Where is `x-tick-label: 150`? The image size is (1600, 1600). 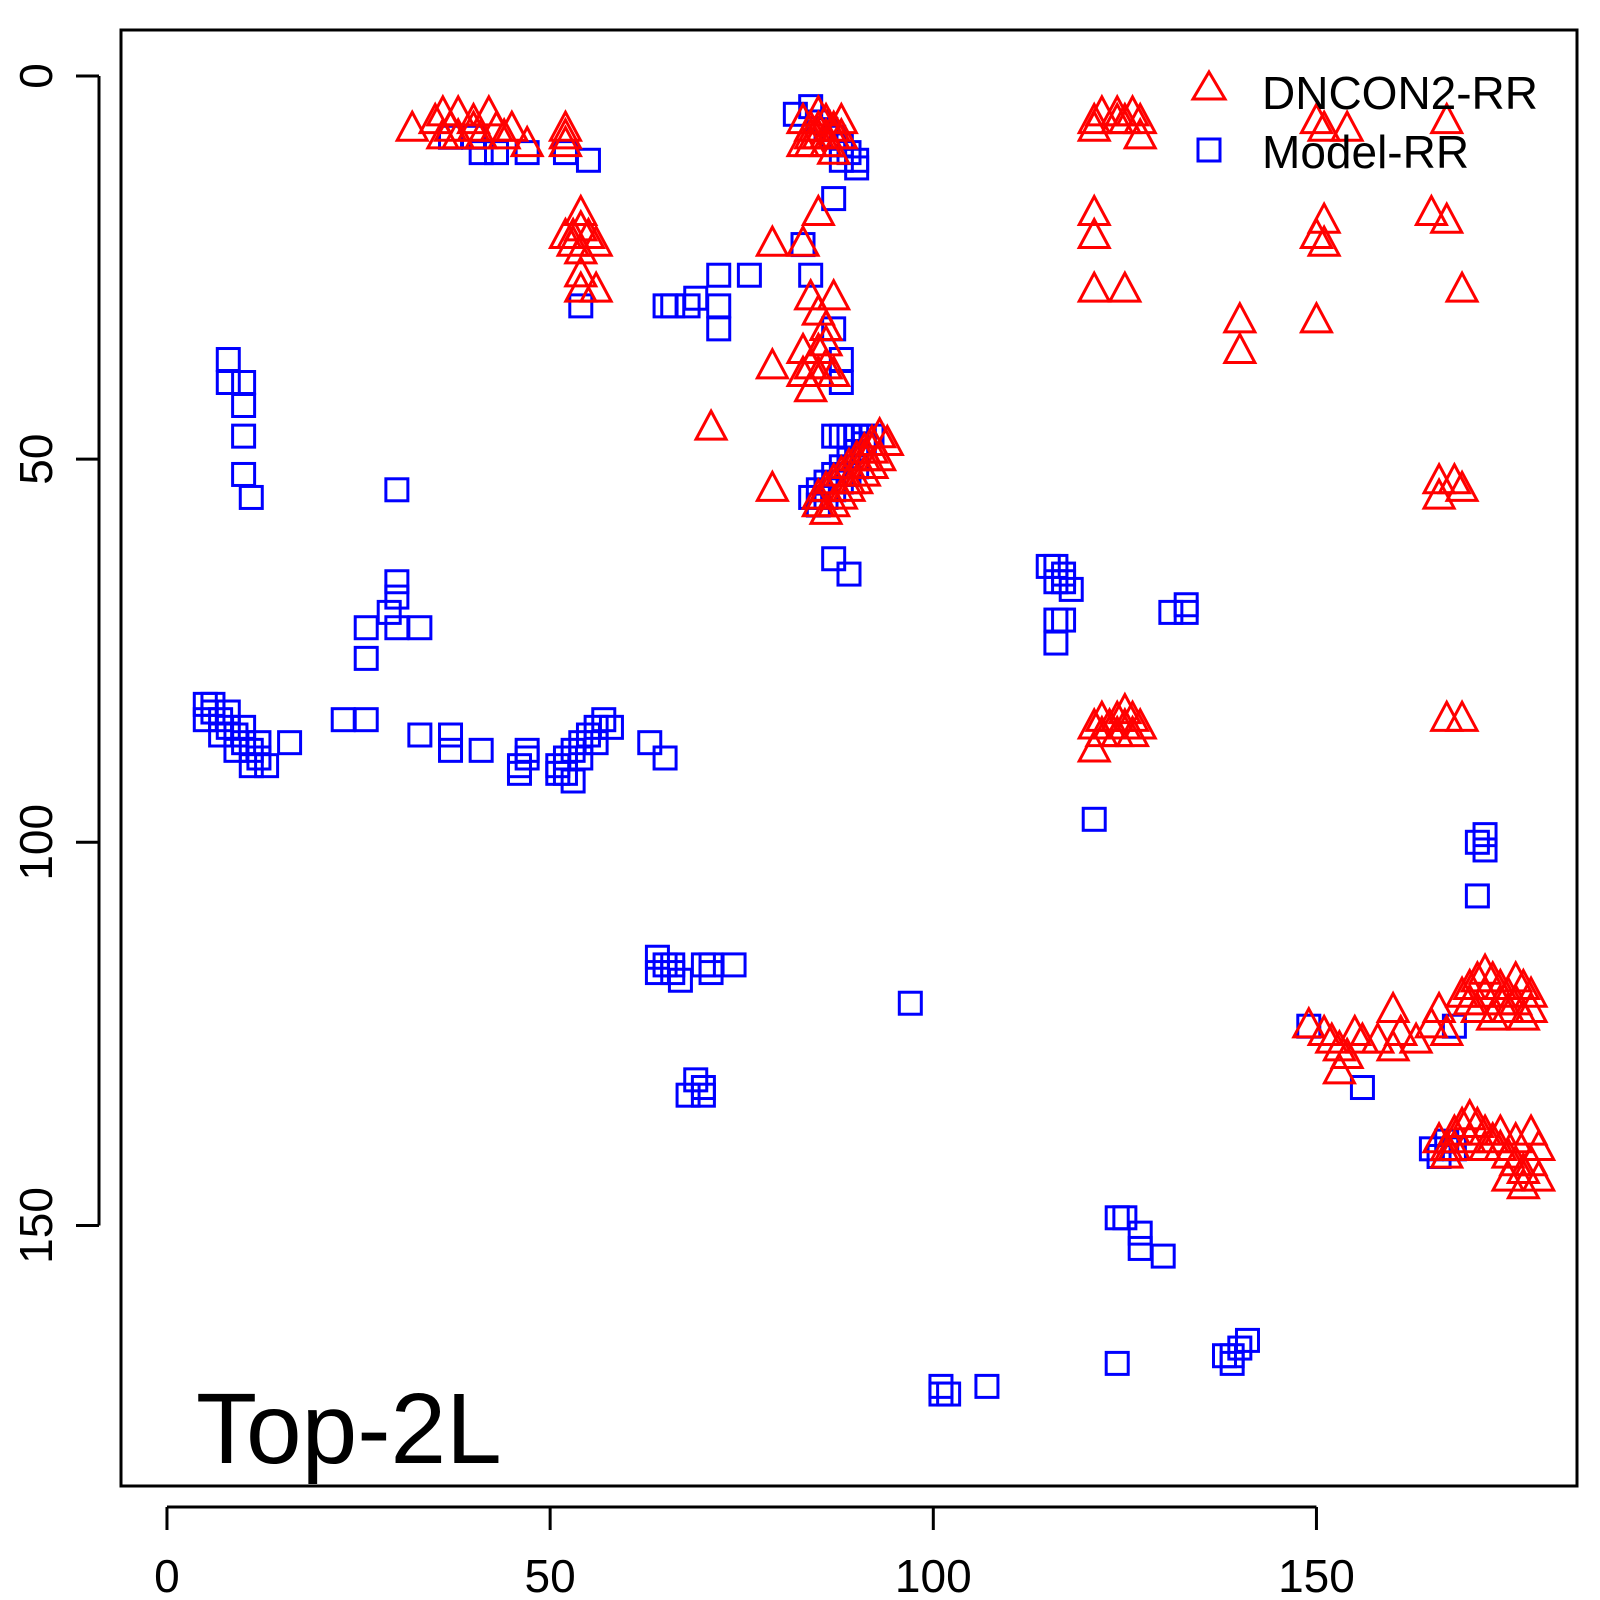
x-tick-label: 150 is located at coordinates (1316, 1575).